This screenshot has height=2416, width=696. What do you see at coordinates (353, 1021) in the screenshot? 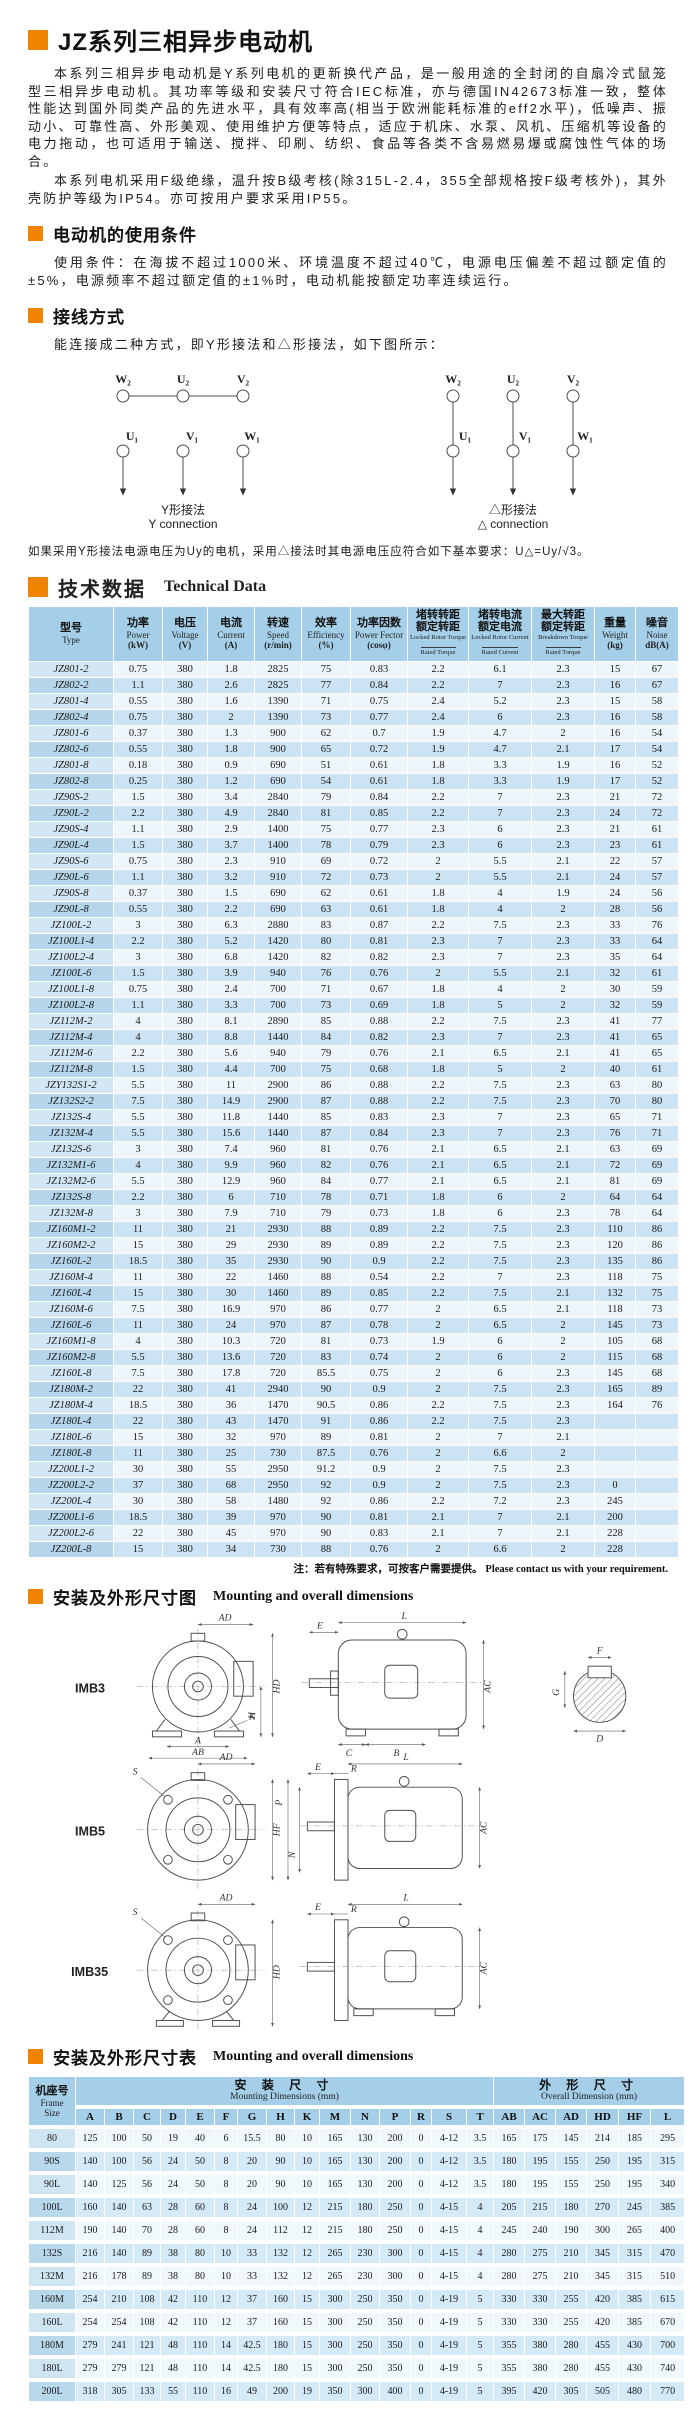
I see `table-row: JZ112M-2 4 380 8.1 2890 85 0.88 2.2 7.5 2.3 41 77` at bounding box center [353, 1021].